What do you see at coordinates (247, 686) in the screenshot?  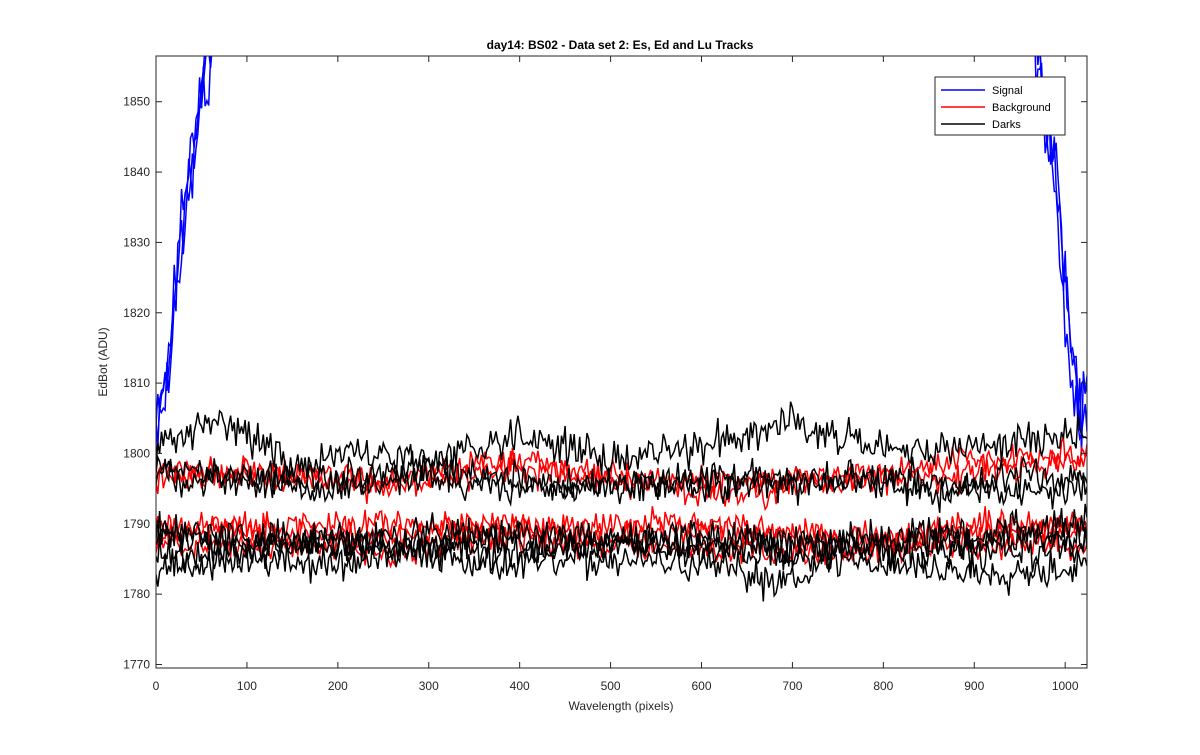 I see `x-tick-label: 100` at bounding box center [247, 686].